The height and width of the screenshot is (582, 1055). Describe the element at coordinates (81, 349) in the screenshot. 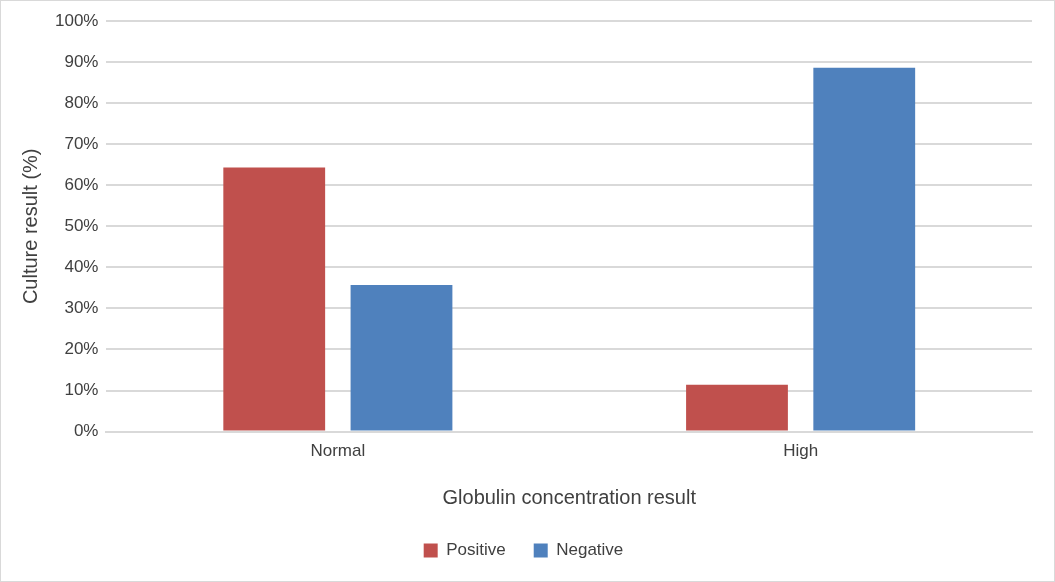

I see `y-tick-label: 20%` at that location.